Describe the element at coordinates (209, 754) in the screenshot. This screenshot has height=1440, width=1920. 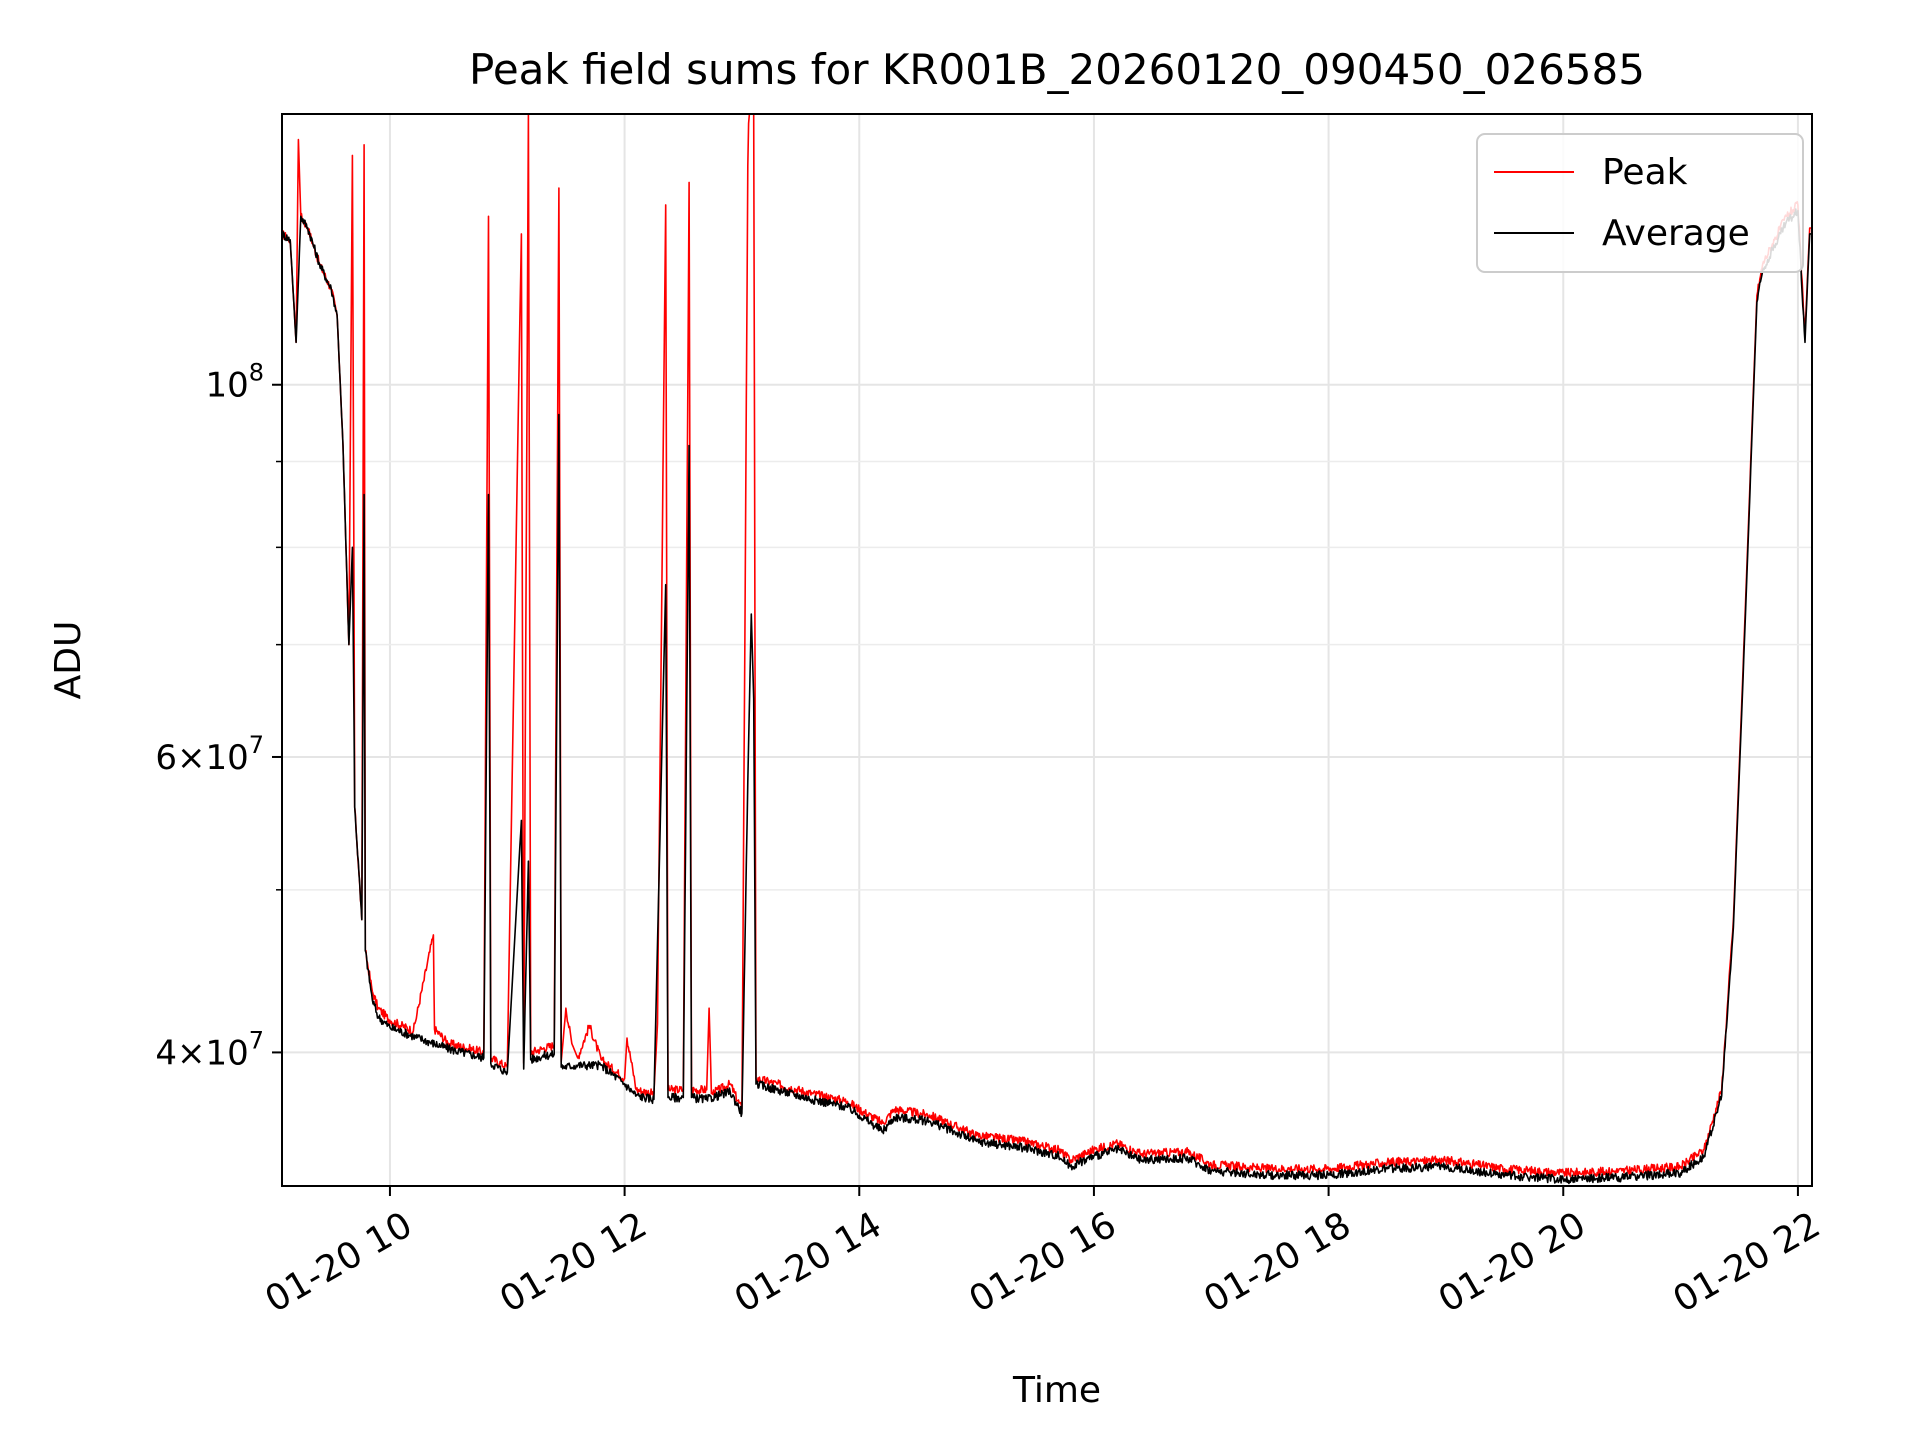
I see `y-tick-label: 6×107` at that location.